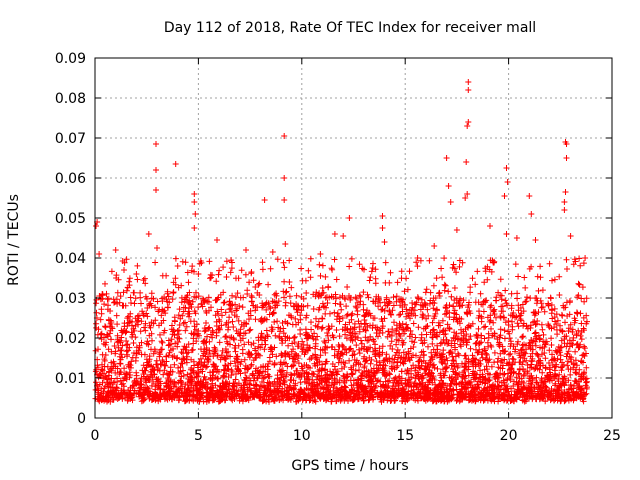 This screenshot has width=640, height=480. What do you see at coordinates (70, 379) in the screenshot?
I see `y-tick-label: 0.01` at bounding box center [70, 379].